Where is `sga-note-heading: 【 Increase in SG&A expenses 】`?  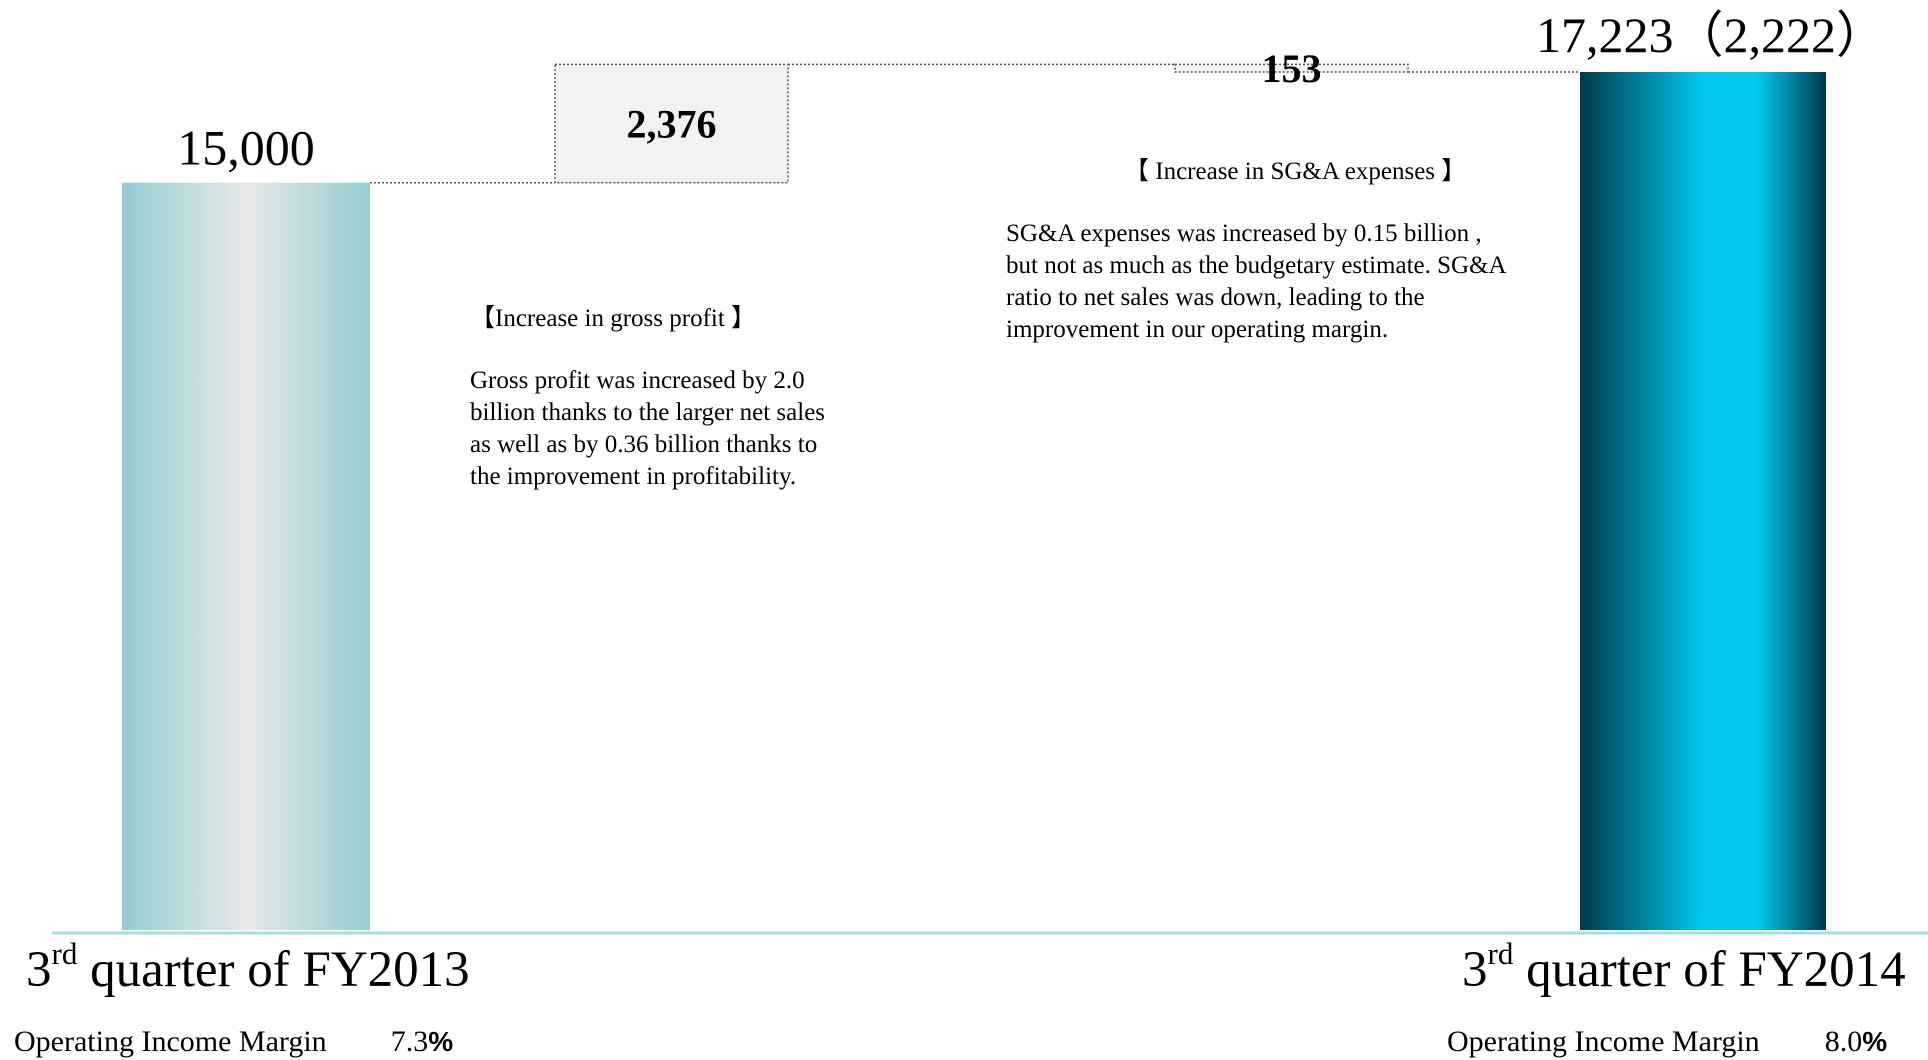
sga-note-heading: 【 Increase in SG&A expenses 】 is located at coordinates (1295, 171).